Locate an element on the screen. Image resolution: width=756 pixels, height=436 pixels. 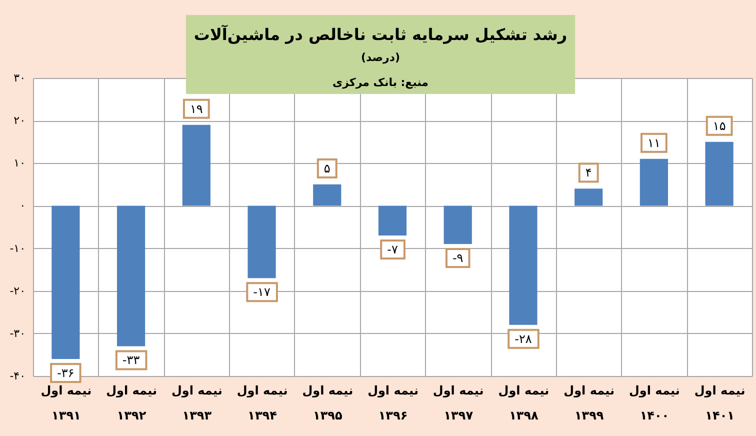
x-tick-label: نیمه اول ۱۳۹۷ is located at coordinates (458, 403).